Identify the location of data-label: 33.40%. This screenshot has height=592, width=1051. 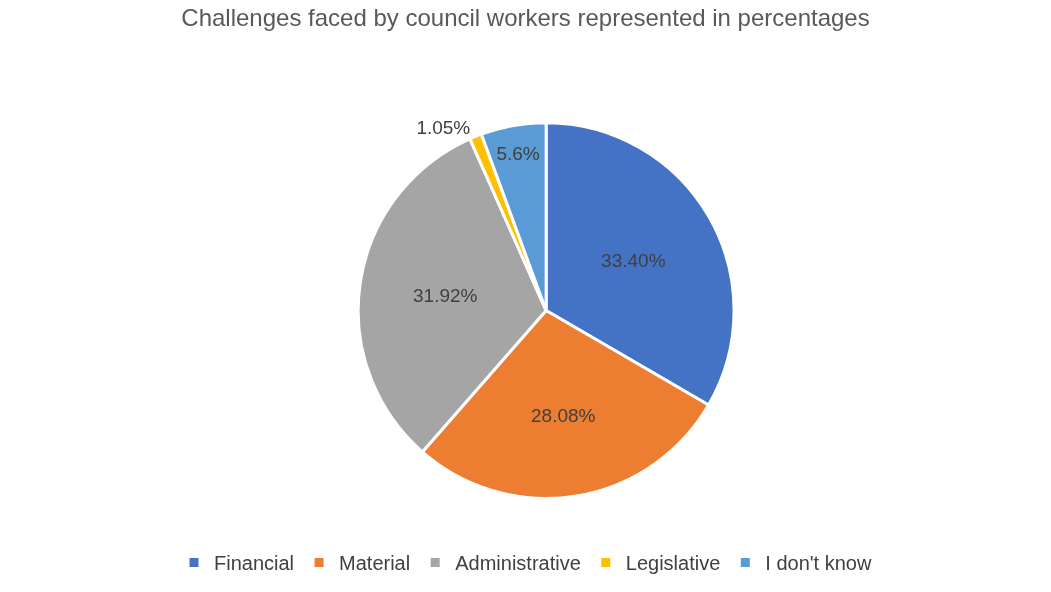
(633, 260).